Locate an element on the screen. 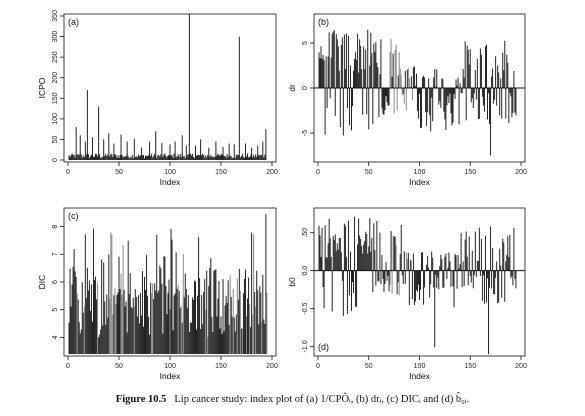  plot-frame is located at coordinates (170, 88).